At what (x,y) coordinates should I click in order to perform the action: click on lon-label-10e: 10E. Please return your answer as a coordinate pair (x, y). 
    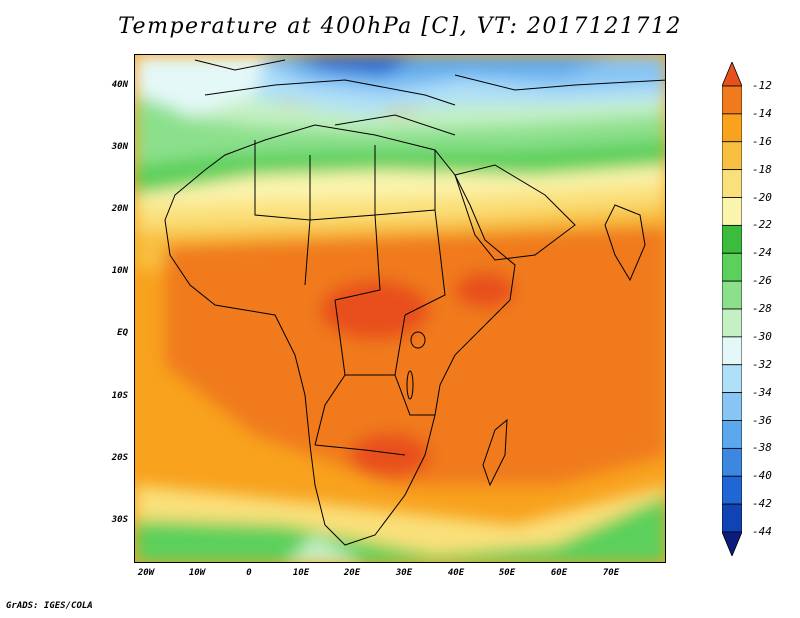
    Looking at the image, I should click on (301, 573).